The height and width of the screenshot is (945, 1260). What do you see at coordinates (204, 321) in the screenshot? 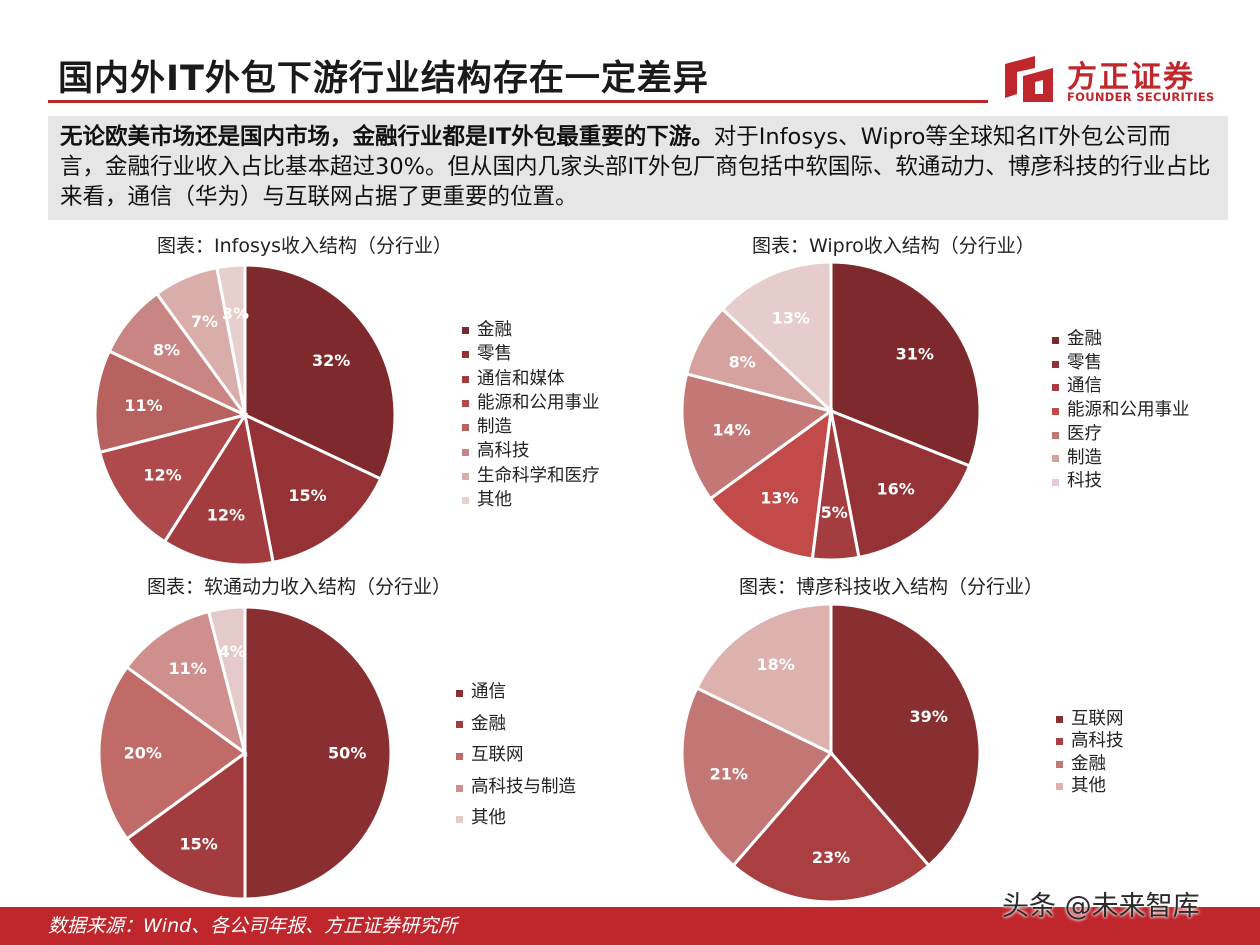
I see `pie-data-label: 7%` at bounding box center [204, 321].